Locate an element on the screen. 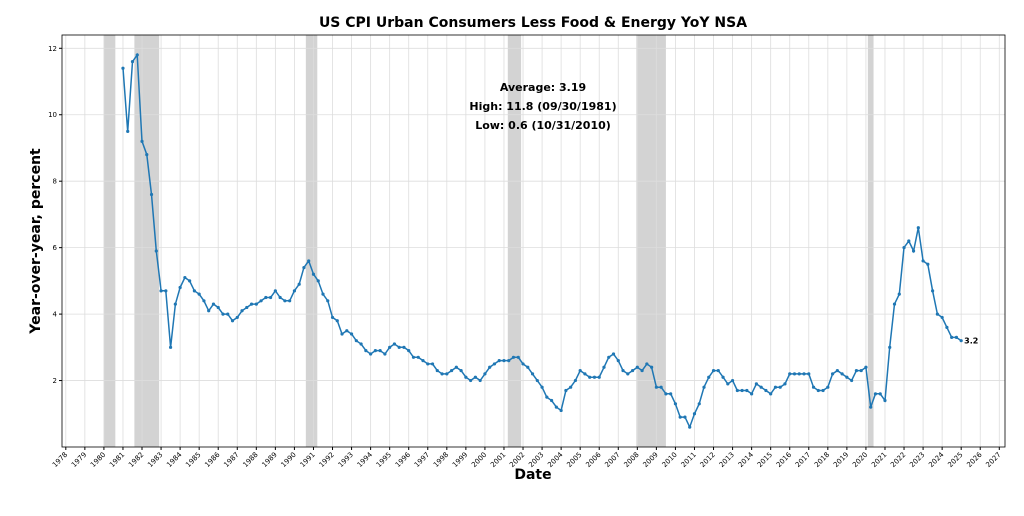 The height and width of the screenshot is (516, 1024). y-tick-label: 10 is located at coordinates (52, 115).